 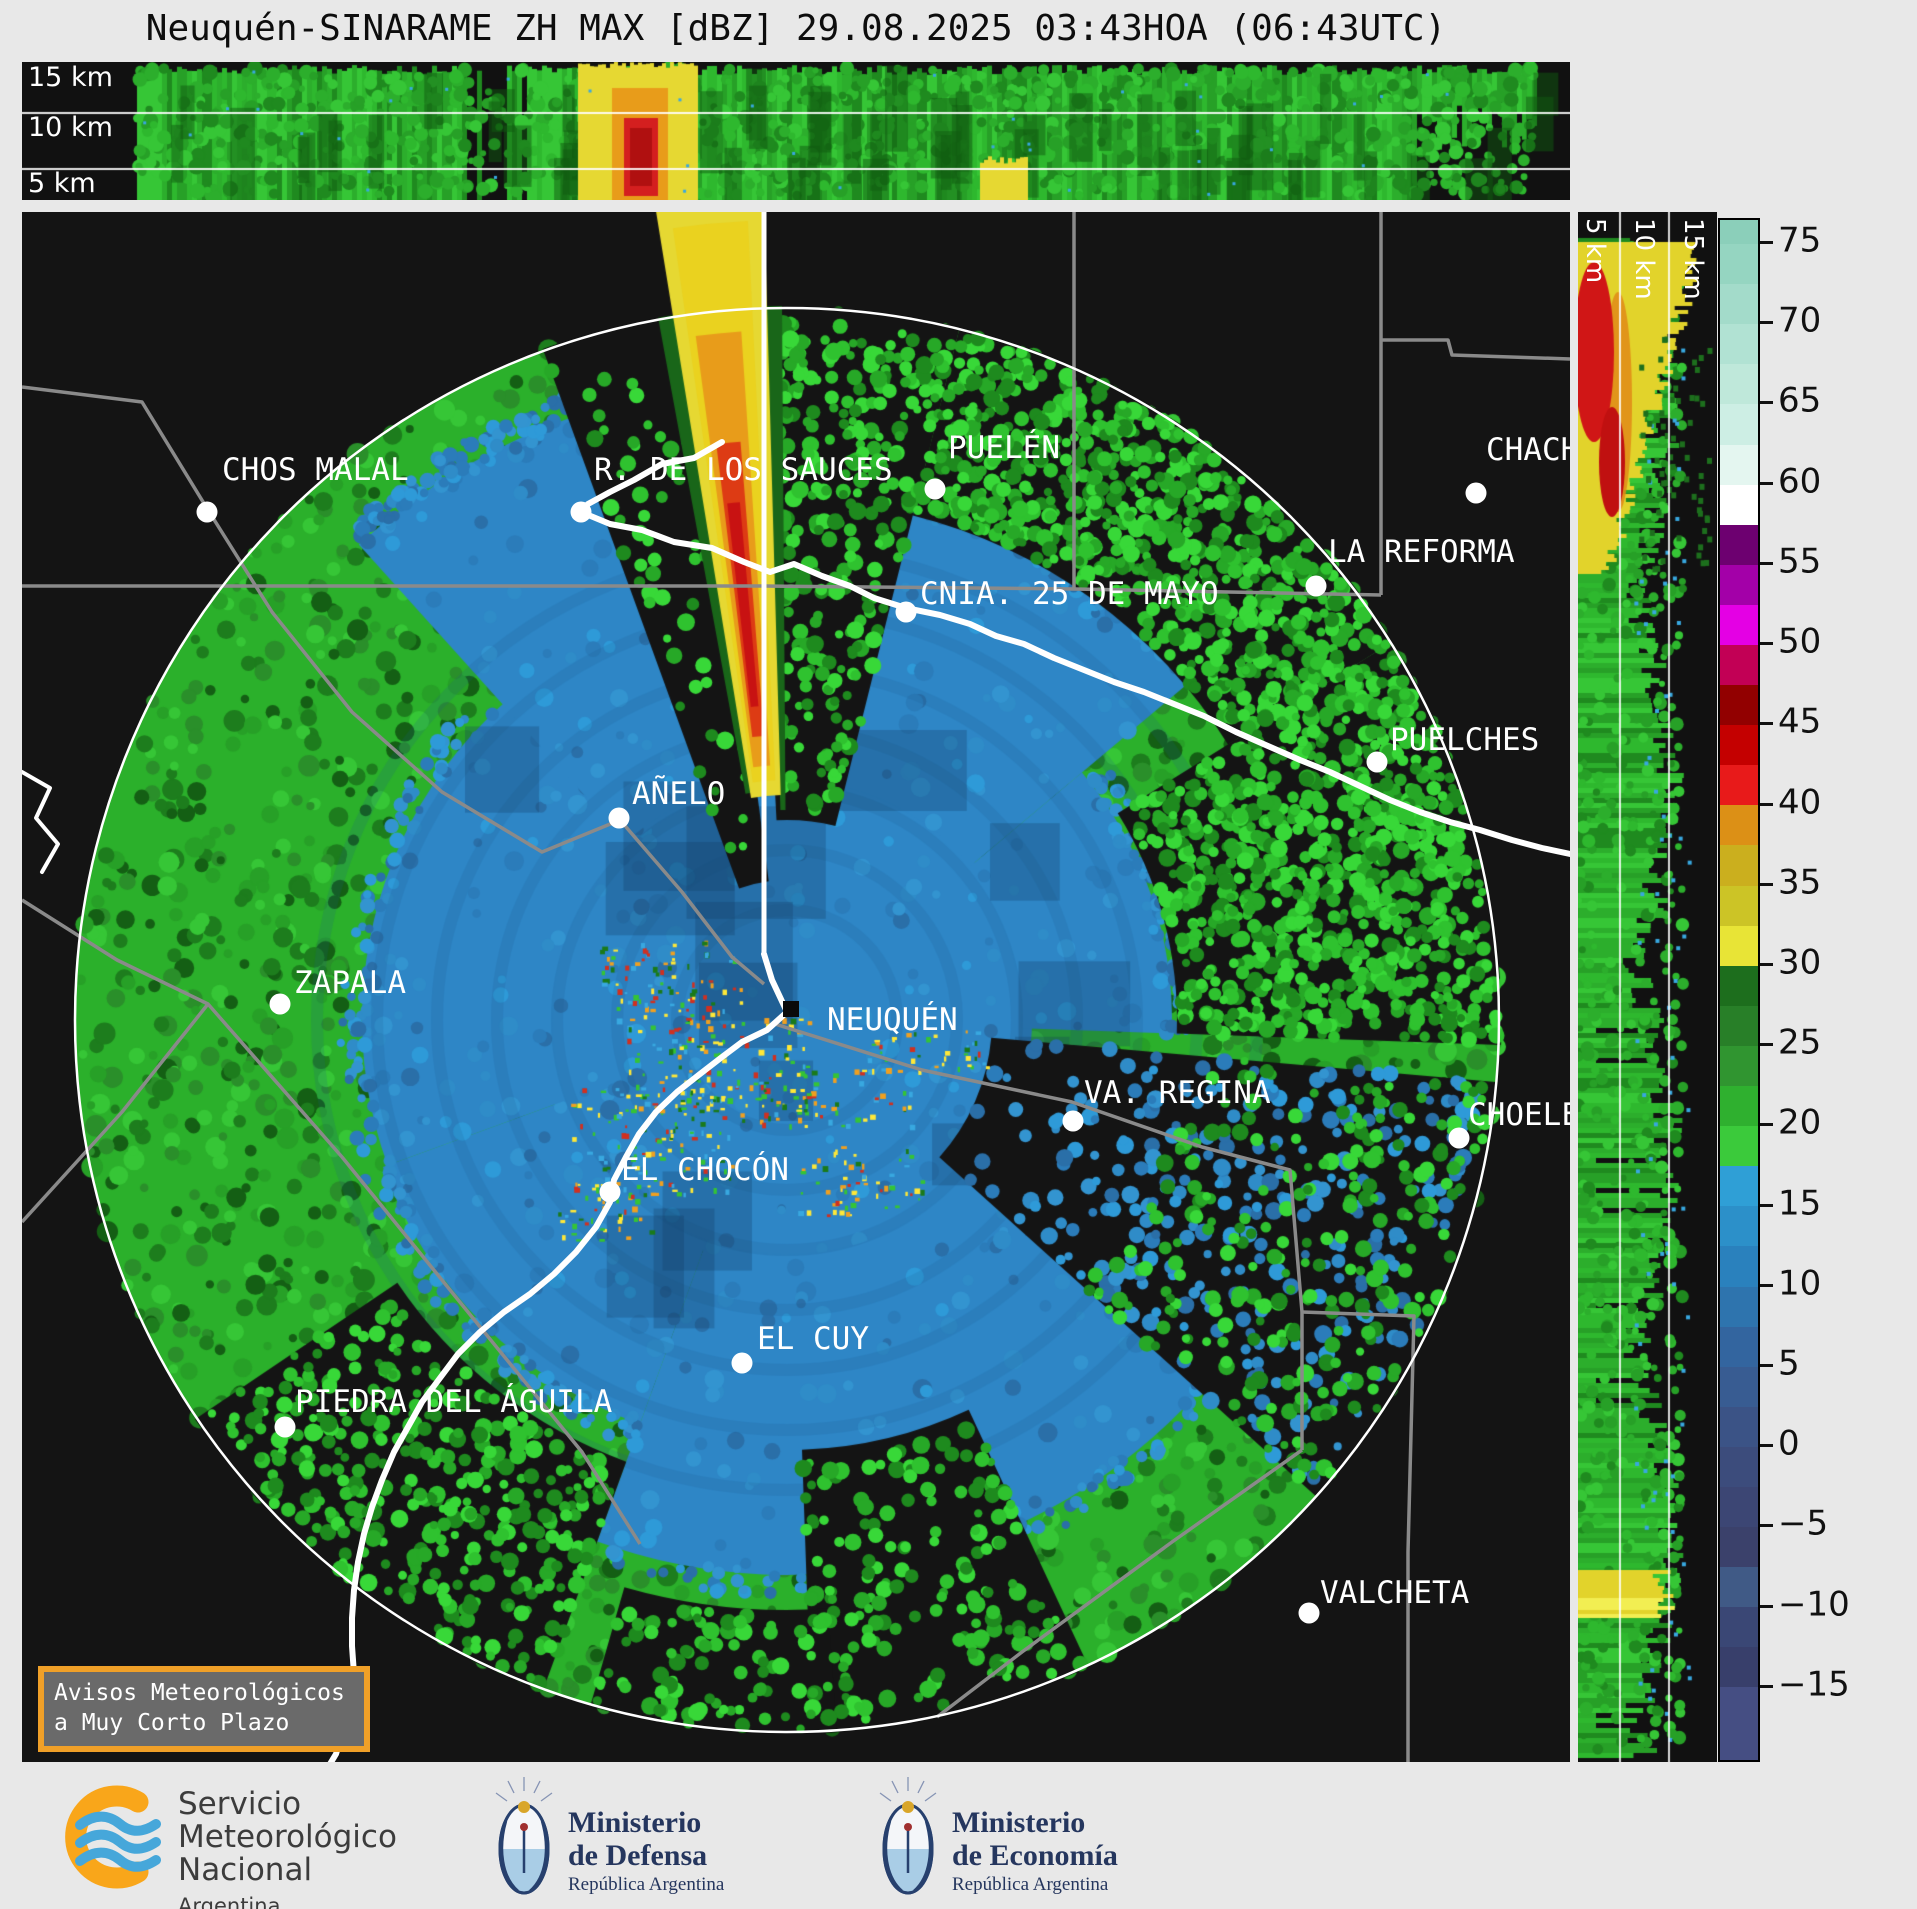 I want to click on cbar-band-47.5-50, so click(x=1739, y=665).